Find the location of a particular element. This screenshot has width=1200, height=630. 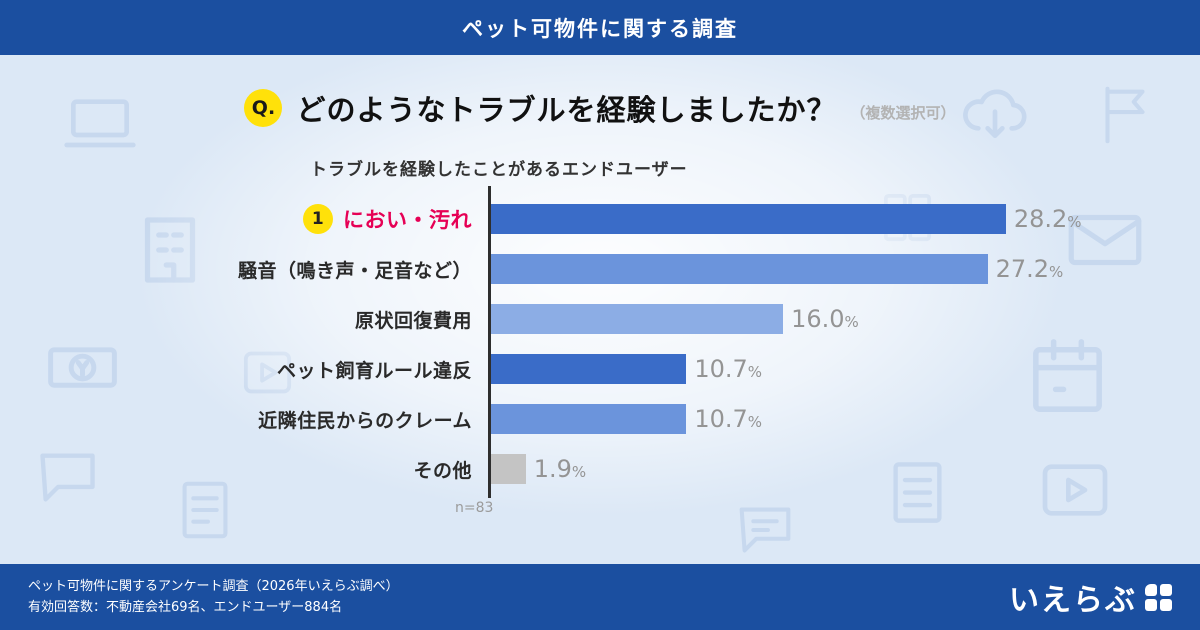

ielove-logo: いえらぶ is located at coordinates (1090, 597).